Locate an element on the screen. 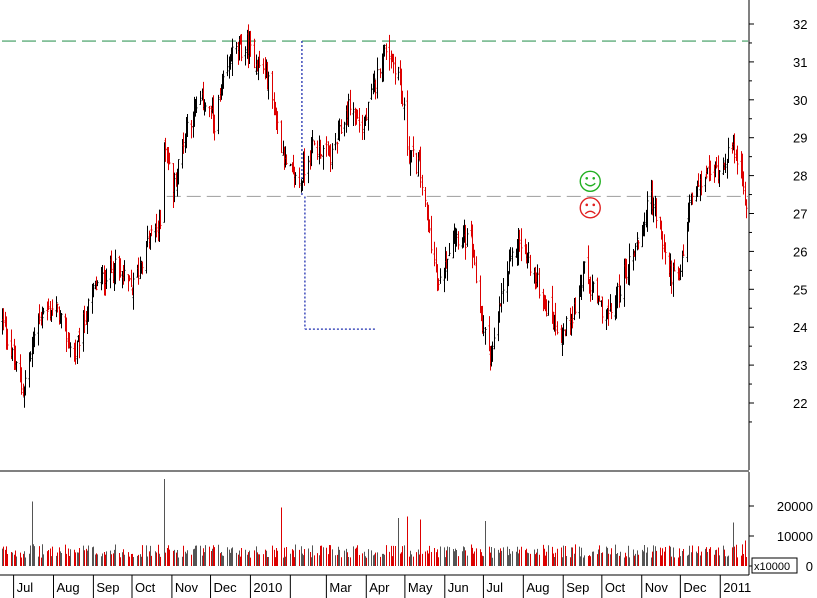  price-tick-label: 32 is located at coordinates (800, 24).